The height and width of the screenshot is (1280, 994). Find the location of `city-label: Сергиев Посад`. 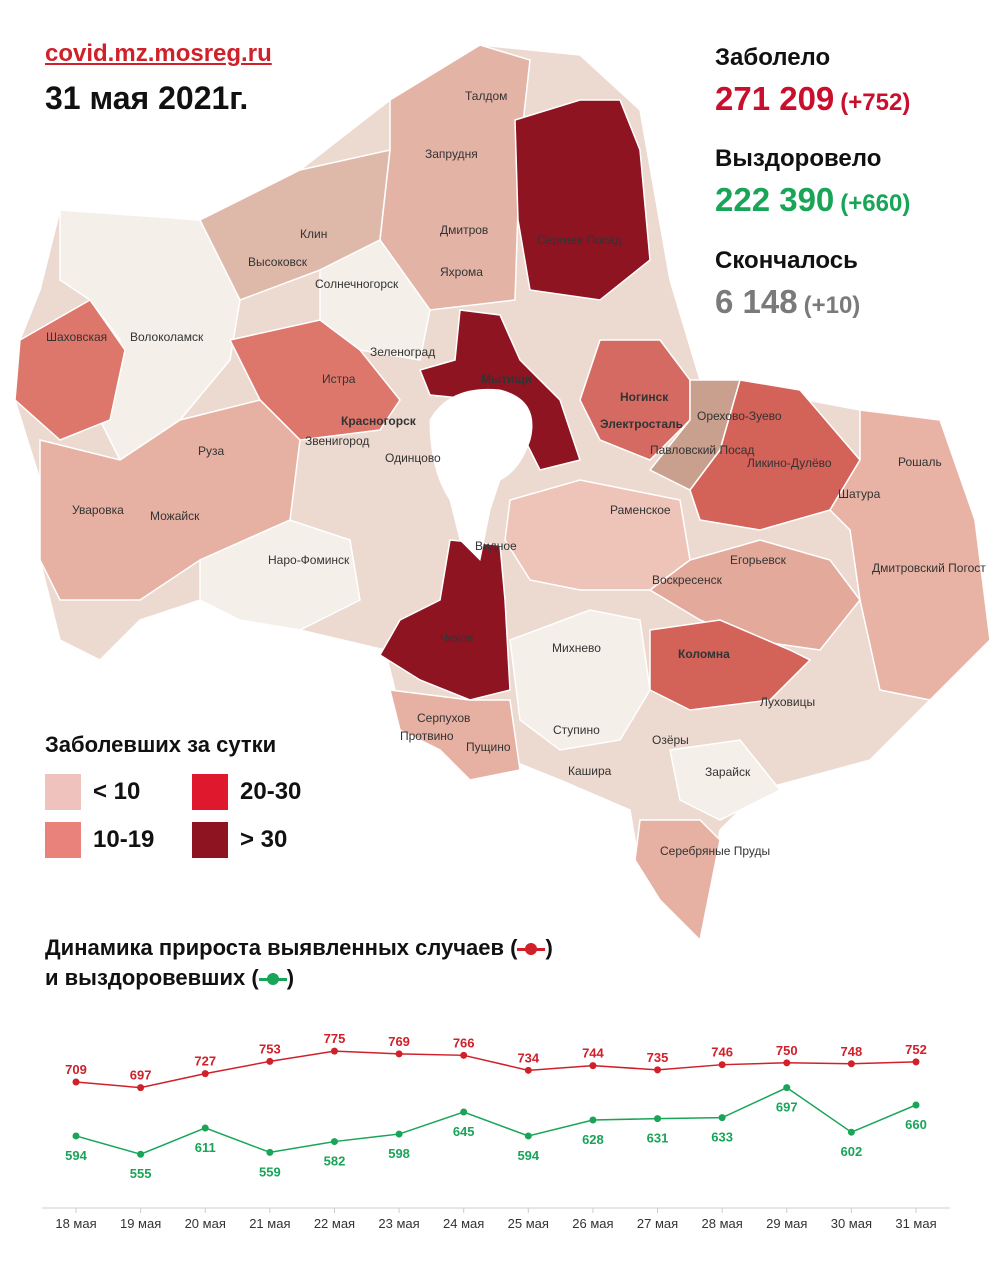

city-label: Сергиев Посад is located at coordinates (579, 240).